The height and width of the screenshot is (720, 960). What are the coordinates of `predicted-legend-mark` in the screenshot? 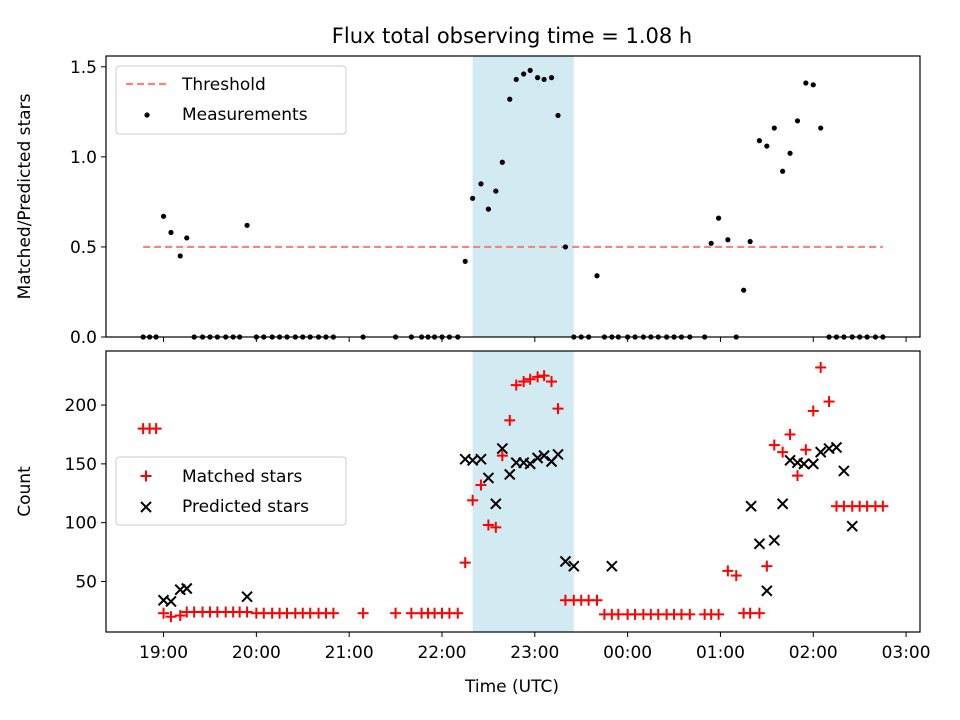 It's located at (146, 507).